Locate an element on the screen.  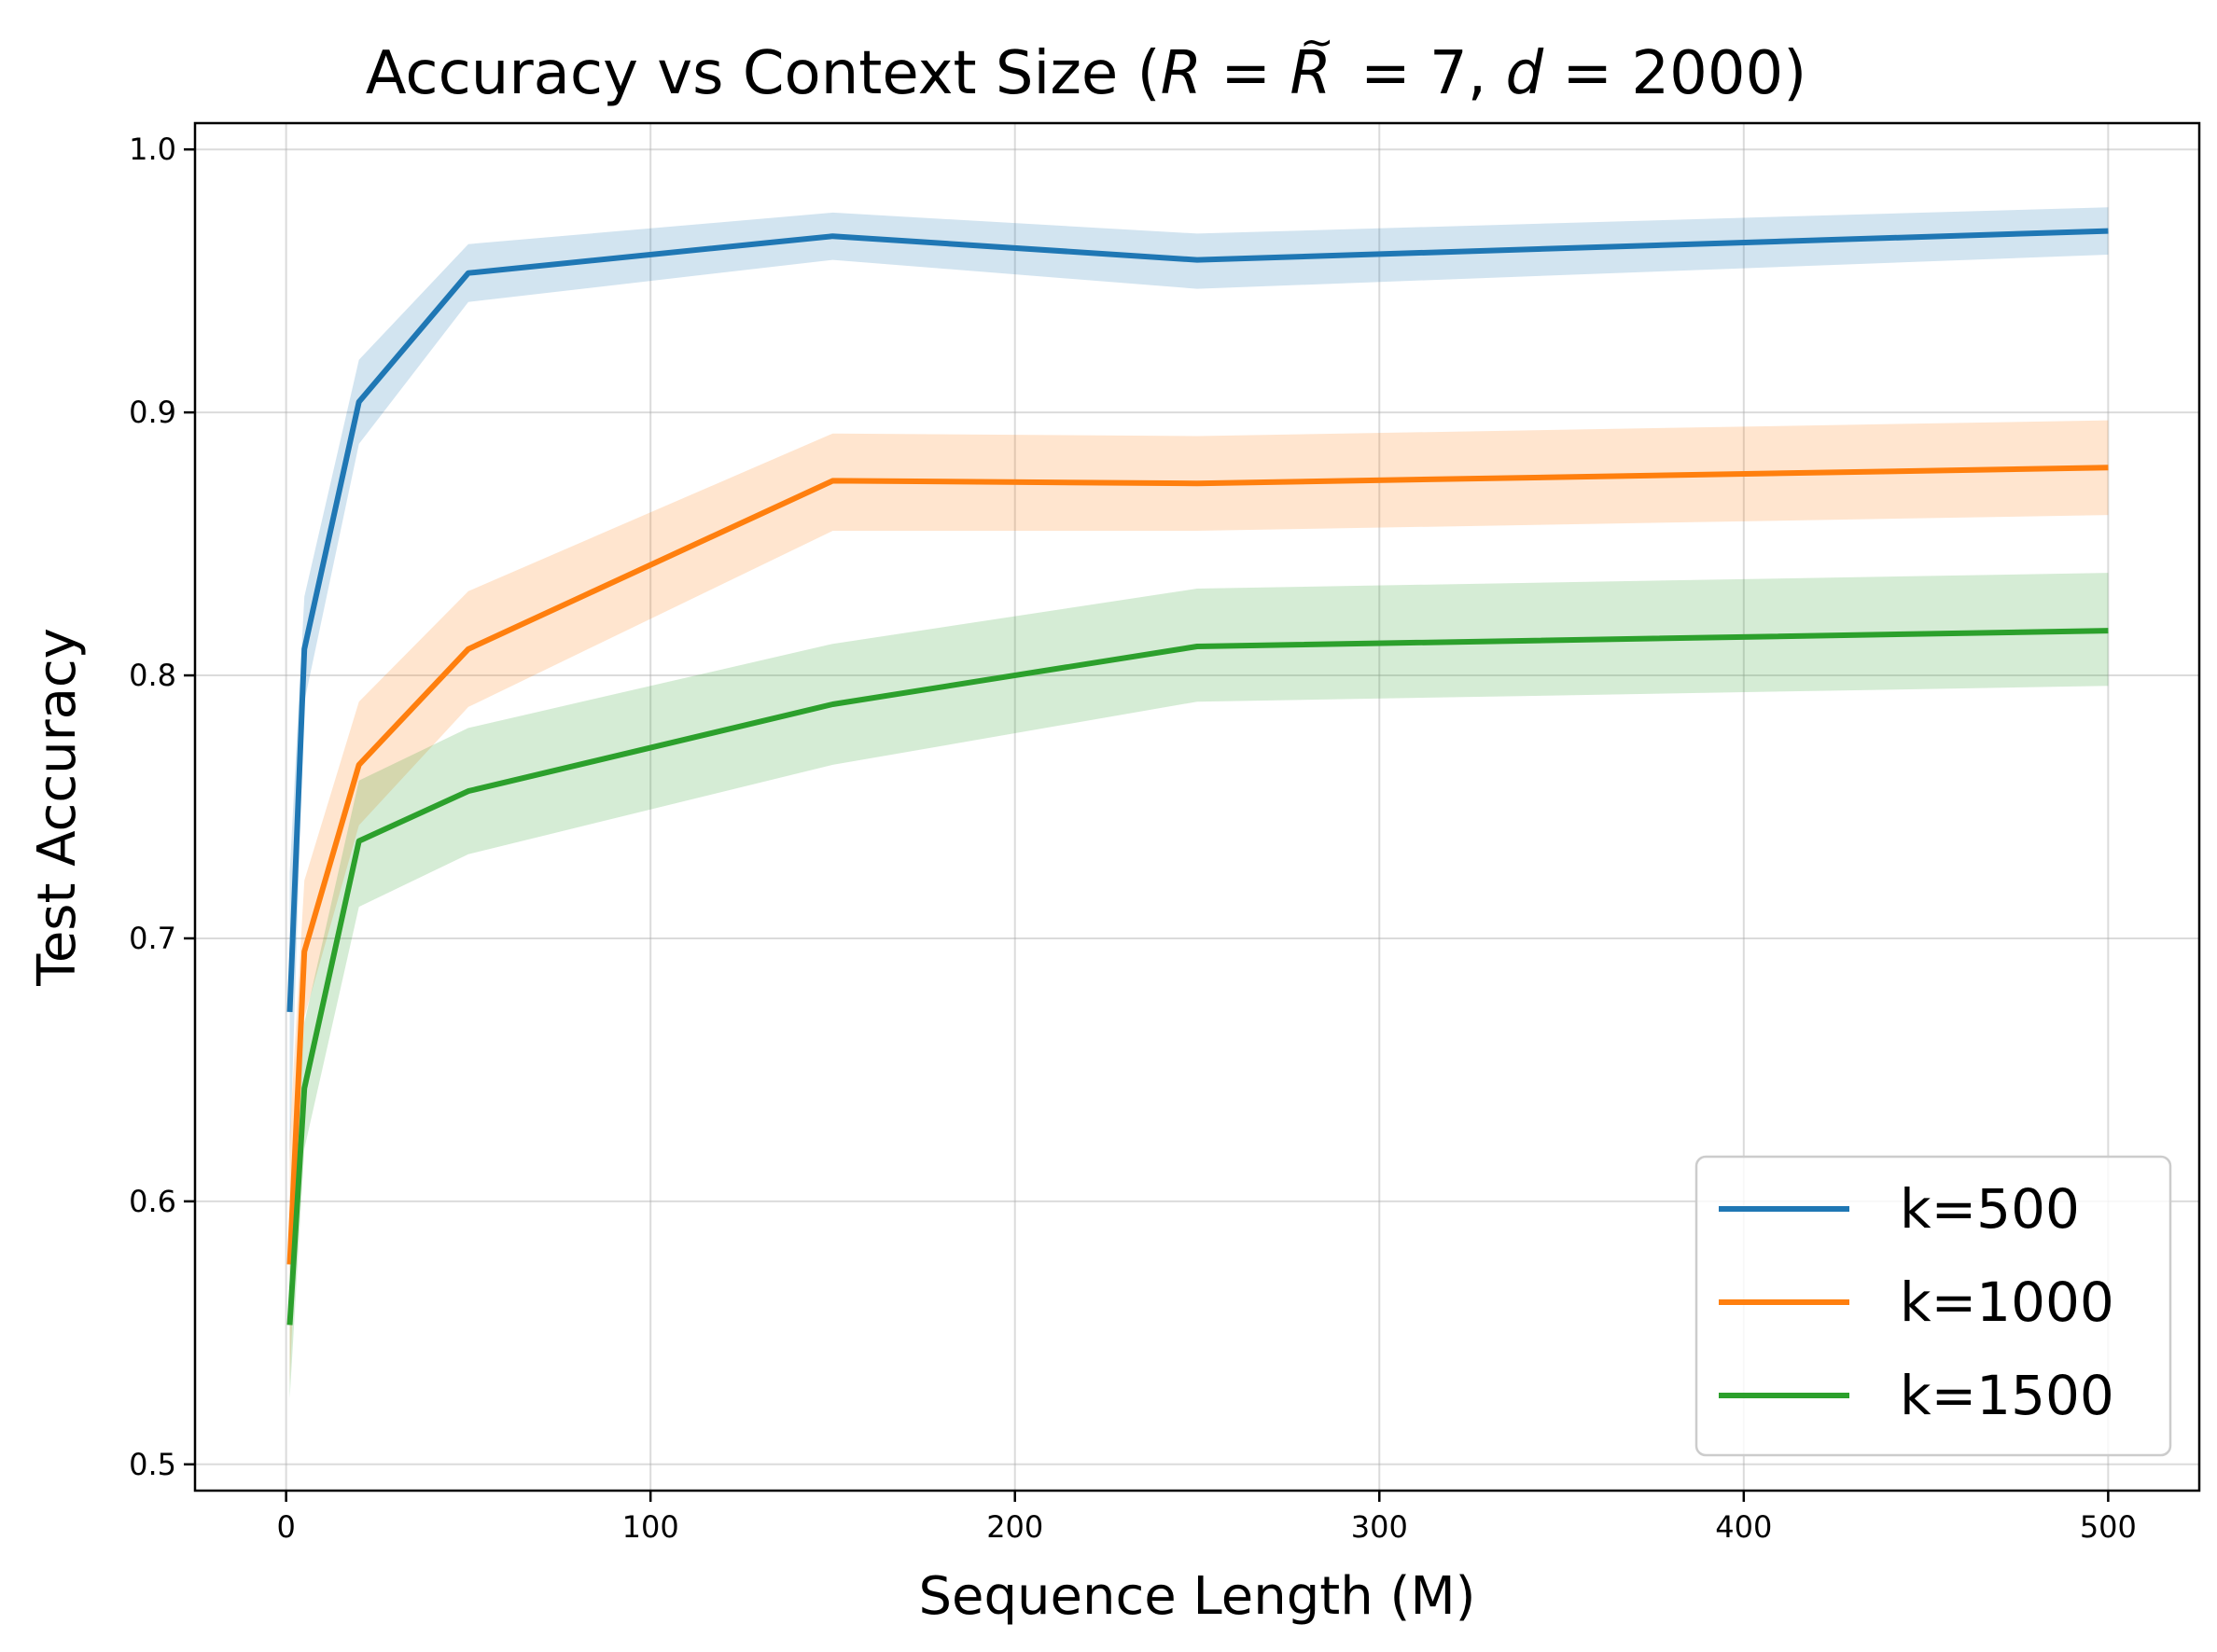
x-tick-label: 100 is located at coordinates (650, 1527).